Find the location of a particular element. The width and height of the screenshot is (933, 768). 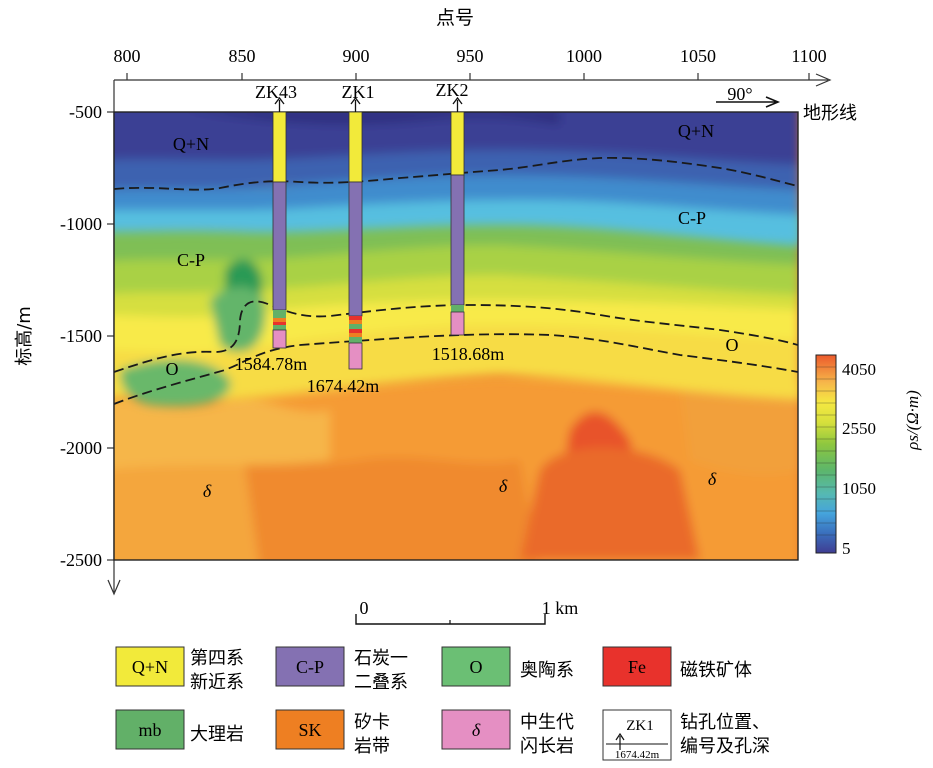

label-o-right: O is located at coordinates (732, 345).